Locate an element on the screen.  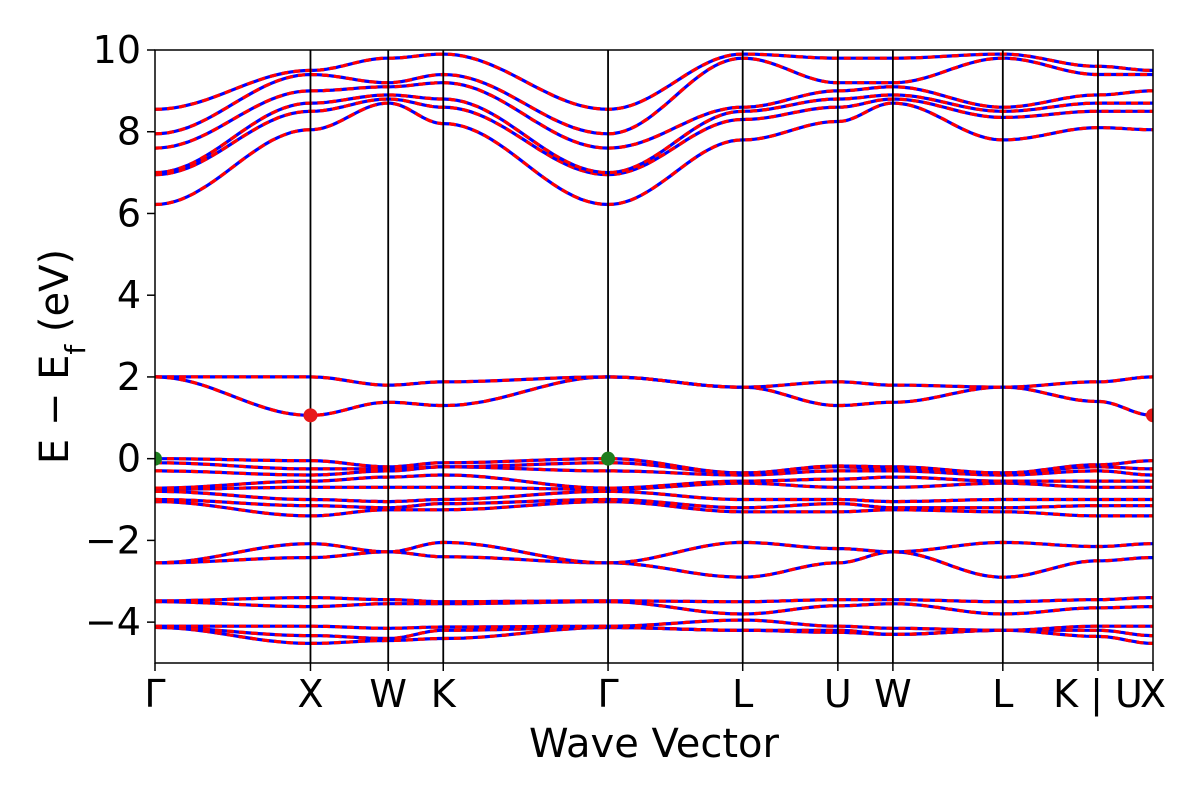
y-axis-label: E − Ef (eV) is located at coordinates (62, 356).